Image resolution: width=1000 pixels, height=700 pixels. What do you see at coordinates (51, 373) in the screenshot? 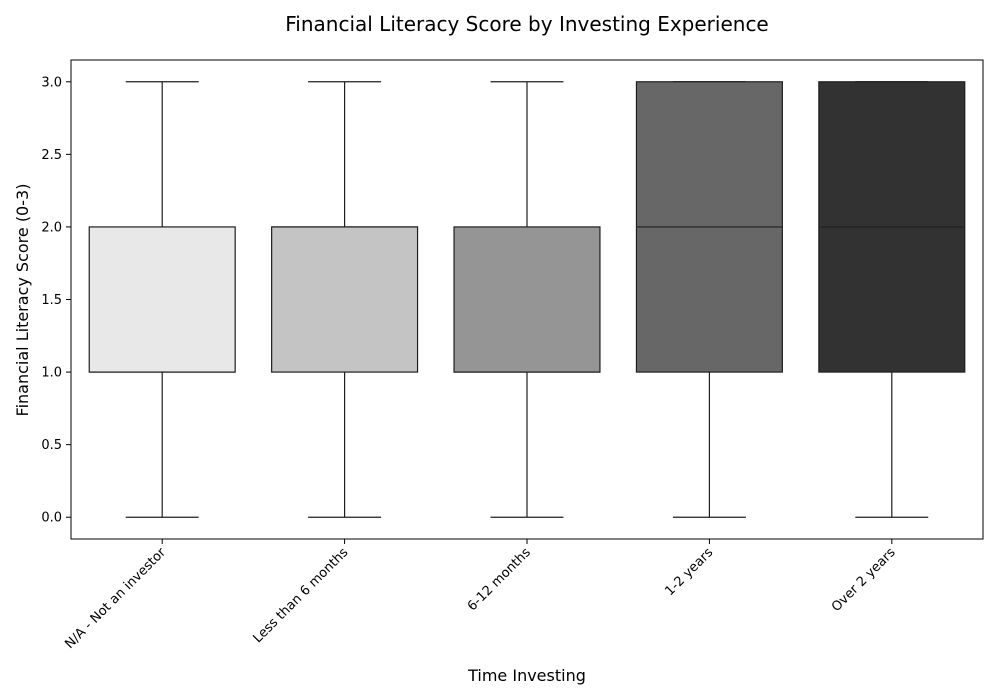
I see `y-tick-label: 1.0` at bounding box center [51, 373].